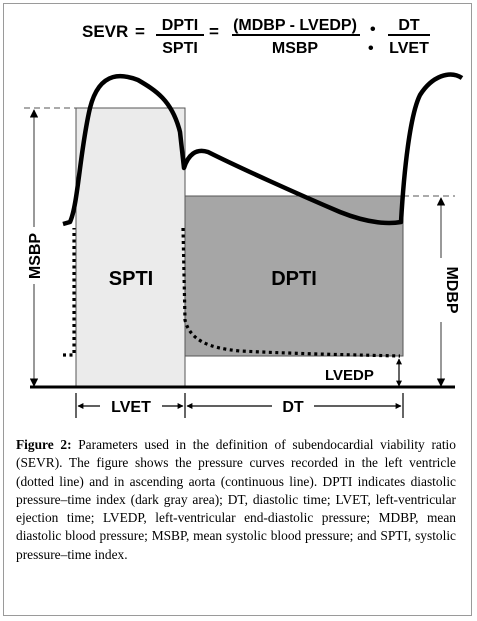 The width and height of the screenshot is (477, 621). What do you see at coordinates (373, 29) in the screenshot?
I see `eq-multiply-top: •` at bounding box center [373, 29].